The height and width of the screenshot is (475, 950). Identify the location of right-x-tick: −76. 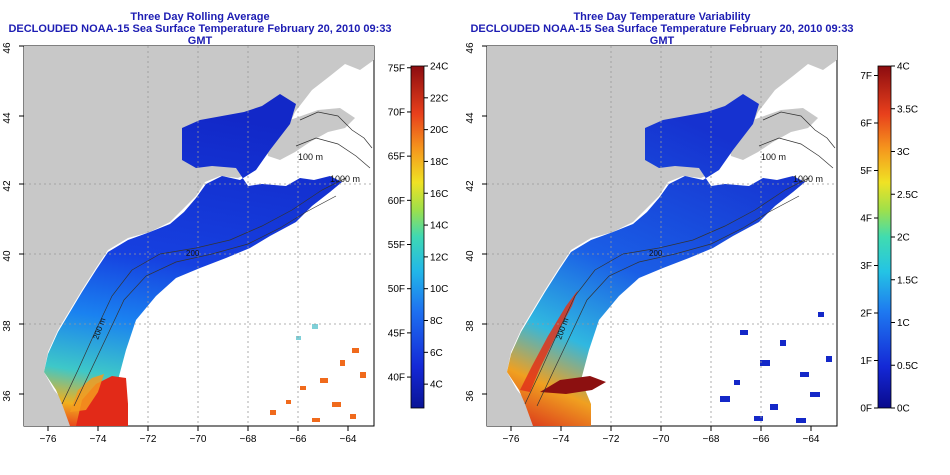
(511, 439).